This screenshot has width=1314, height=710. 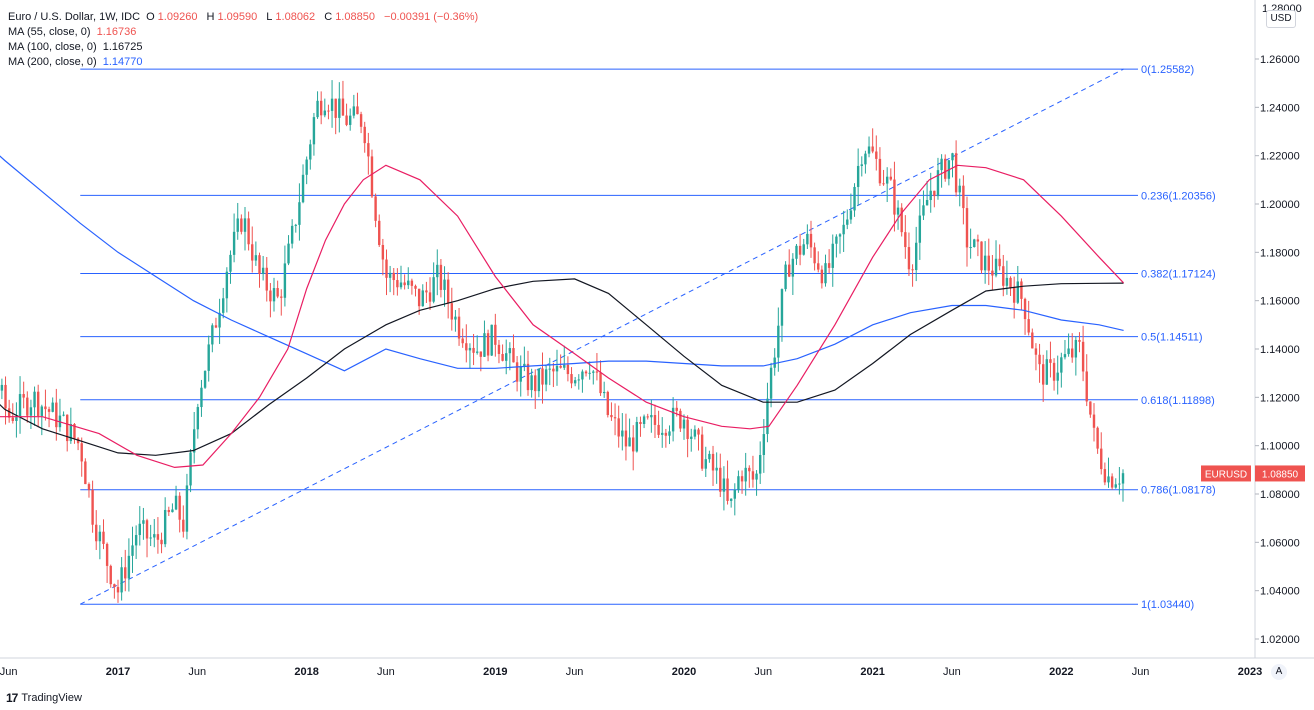 I want to click on fib-level-label: 0.618(1.11898), so click(x=1178, y=401).